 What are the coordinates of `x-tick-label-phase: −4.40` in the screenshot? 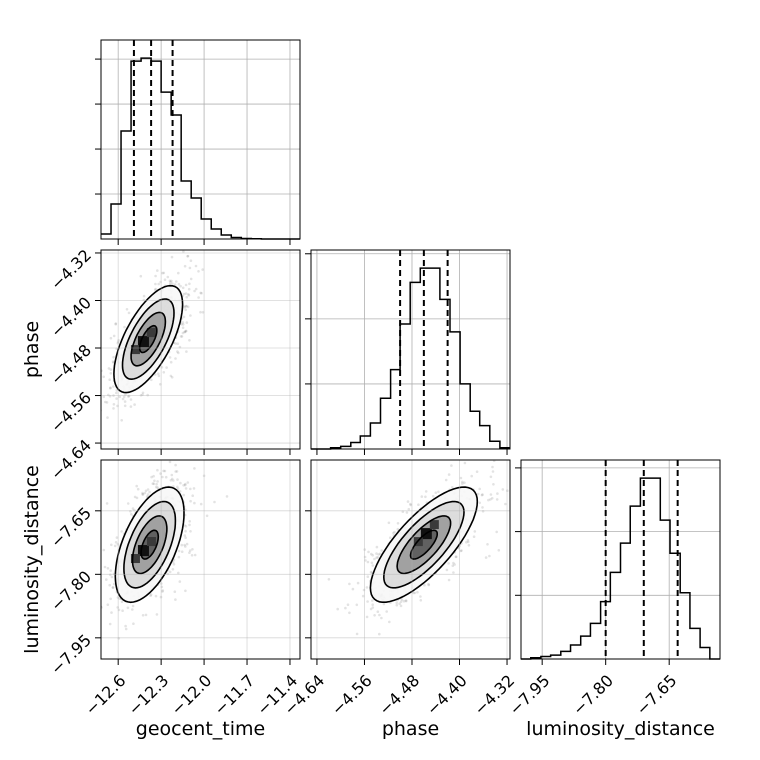 It's located at (447, 695).